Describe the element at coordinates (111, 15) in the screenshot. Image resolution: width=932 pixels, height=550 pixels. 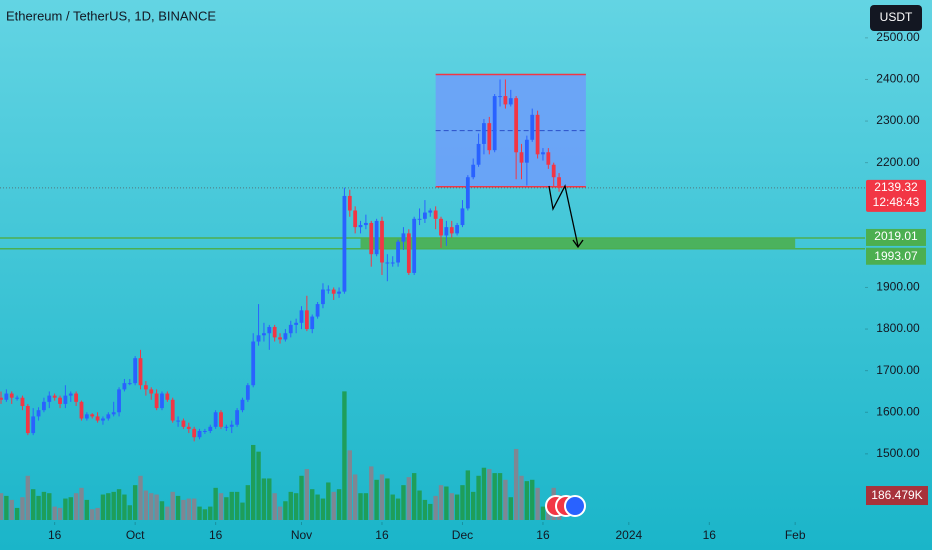
I see `chart-title: Ethereum / TetherUS, 1D, BINANCE` at that location.